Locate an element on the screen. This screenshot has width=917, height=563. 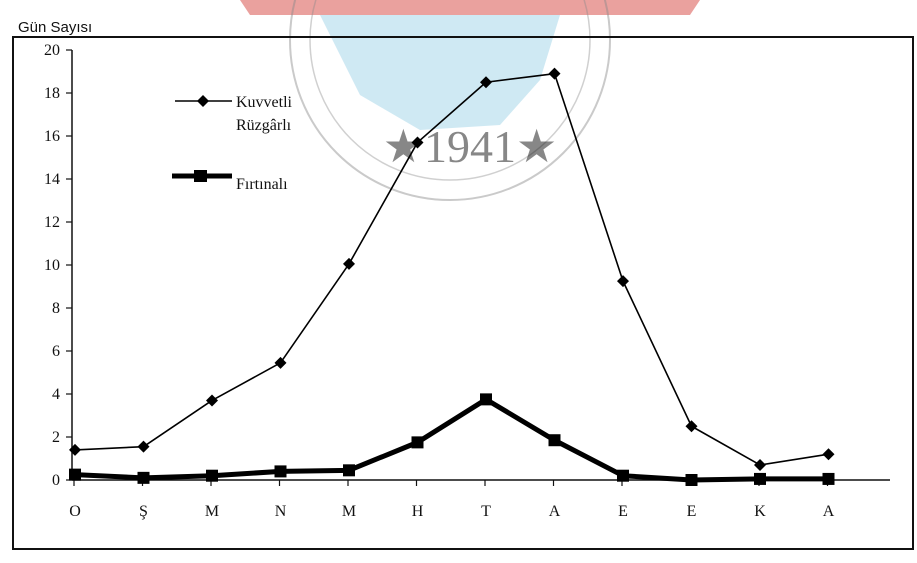
y-axis-label: Gün Sayısı is located at coordinates (55, 27).